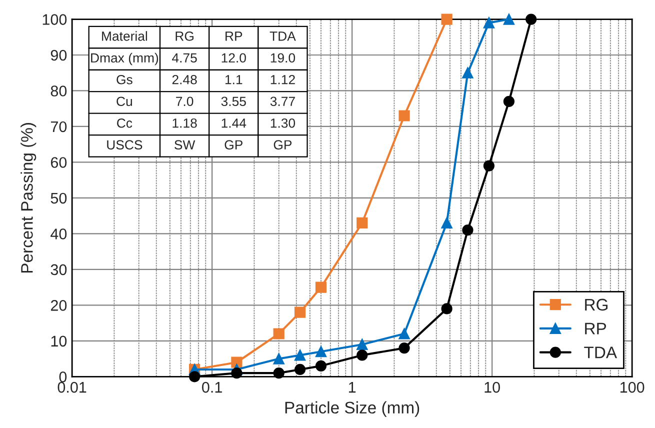 The width and height of the screenshot is (655, 428). I want to click on legend-label: RG, so click(596, 304).